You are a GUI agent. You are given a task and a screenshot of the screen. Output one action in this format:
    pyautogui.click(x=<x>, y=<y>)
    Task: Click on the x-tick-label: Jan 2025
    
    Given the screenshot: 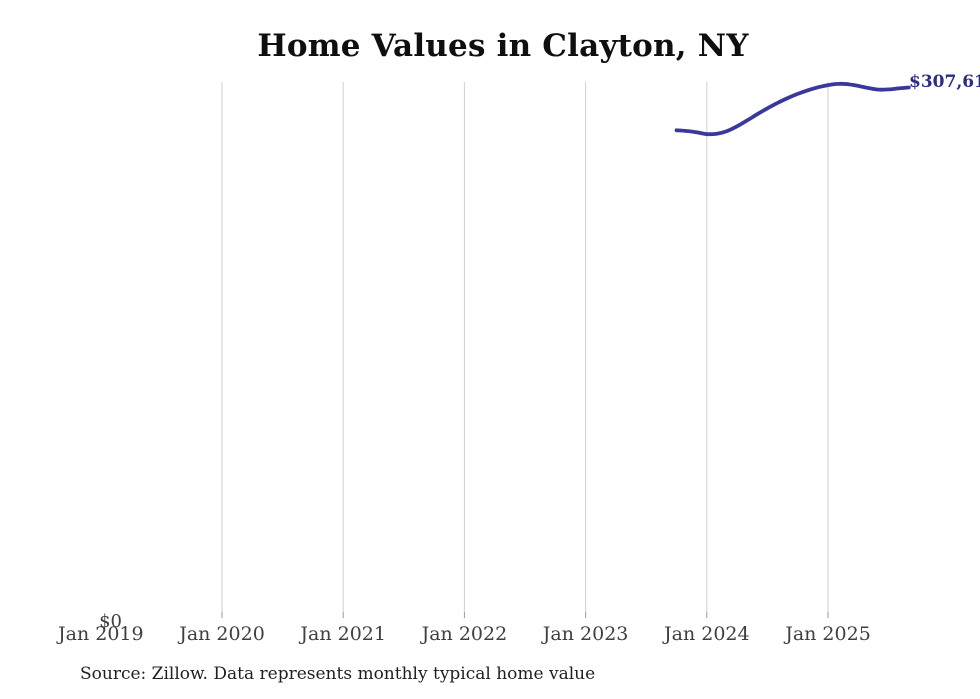 What is the action you would take?
    pyautogui.click(x=828, y=634)
    